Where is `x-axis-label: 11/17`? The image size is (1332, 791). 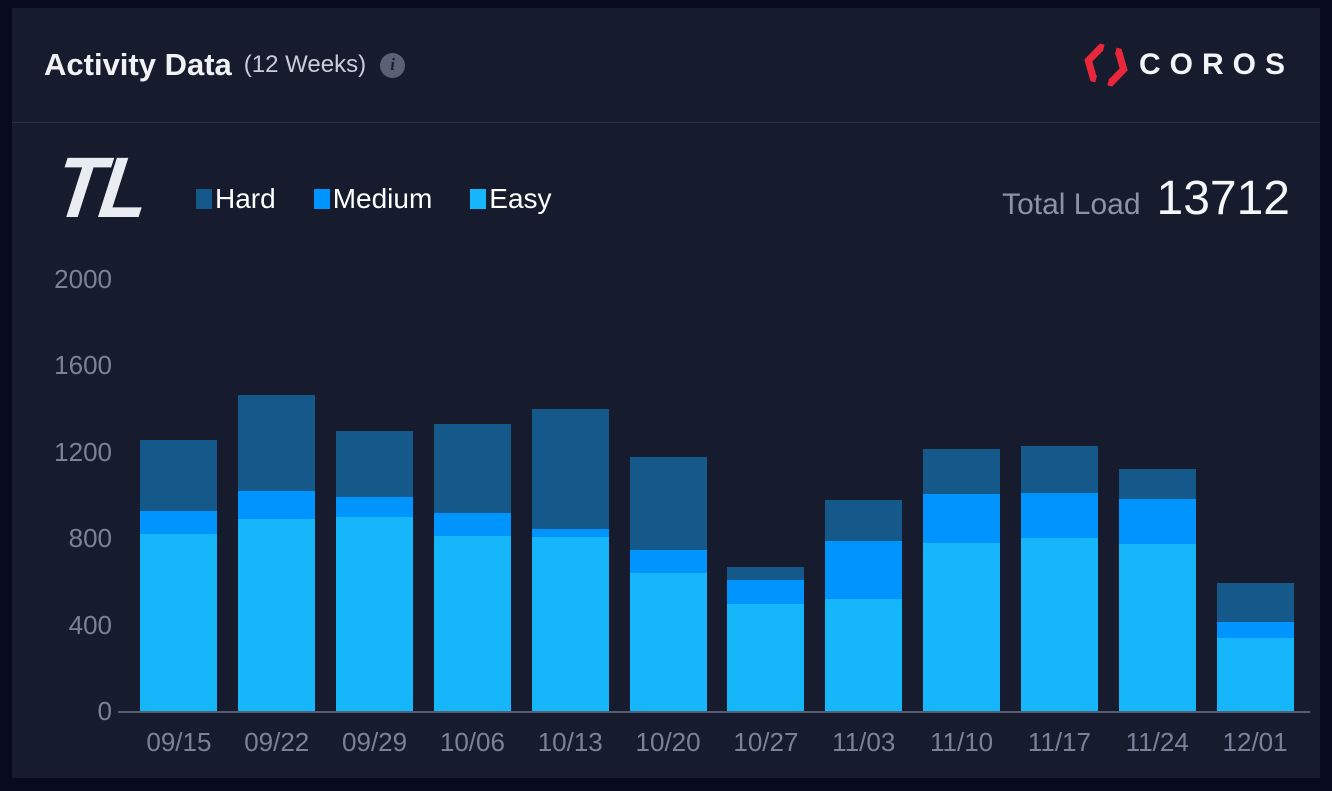 x-axis-label: 11/17 is located at coordinates (1059, 742).